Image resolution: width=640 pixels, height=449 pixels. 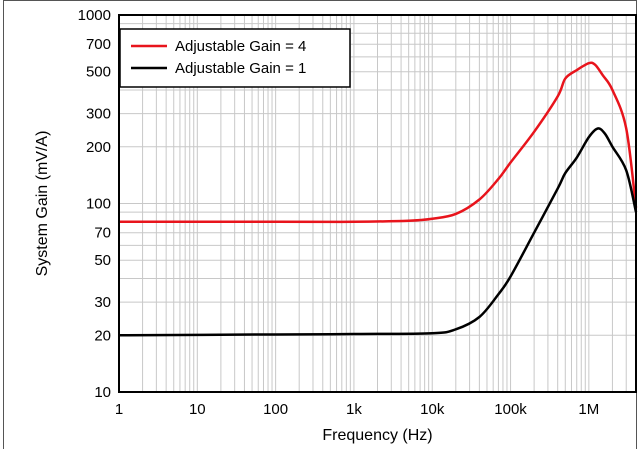 I want to click on legend-label-gain-4: Adjustable Gain = 4, so click(x=240, y=46).